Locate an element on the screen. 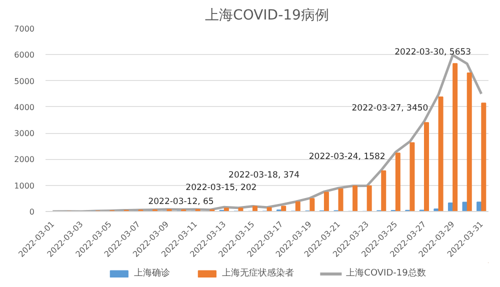 The image size is (500, 287). annotation: 2022-03-24, 1582 is located at coordinates (347, 157).